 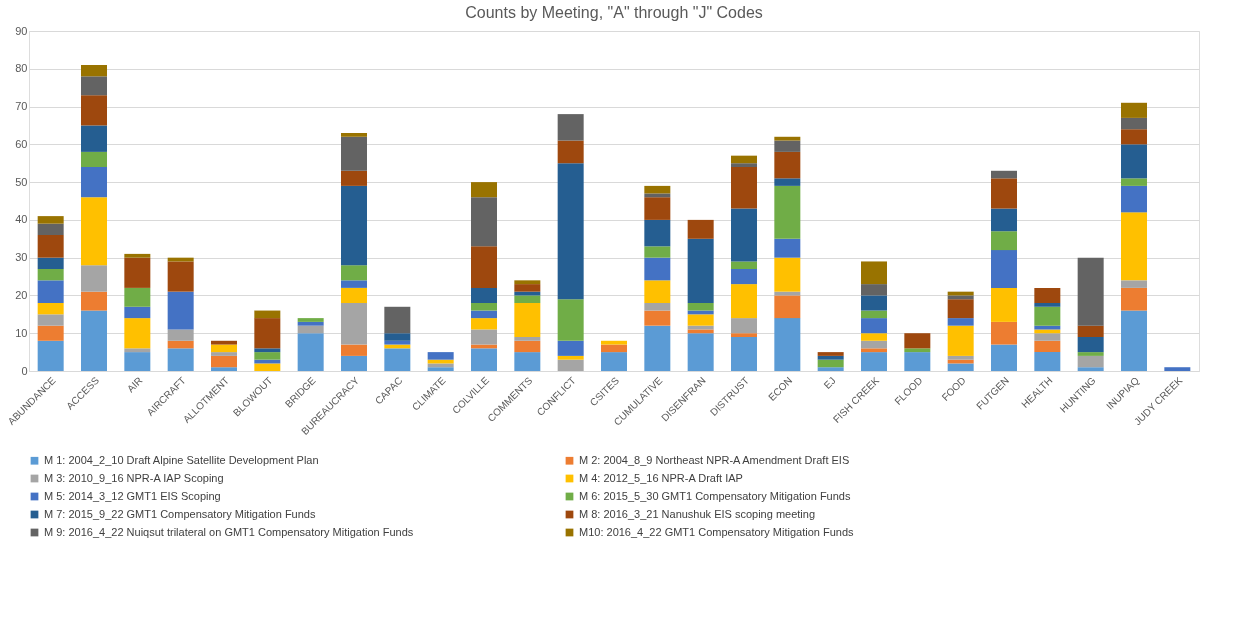 What do you see at coordinates (614, 12) in the screenshot?
I see `chart-title: Counts by Meeting, "A" through "J" Codes` at bounding box center [614, 12].